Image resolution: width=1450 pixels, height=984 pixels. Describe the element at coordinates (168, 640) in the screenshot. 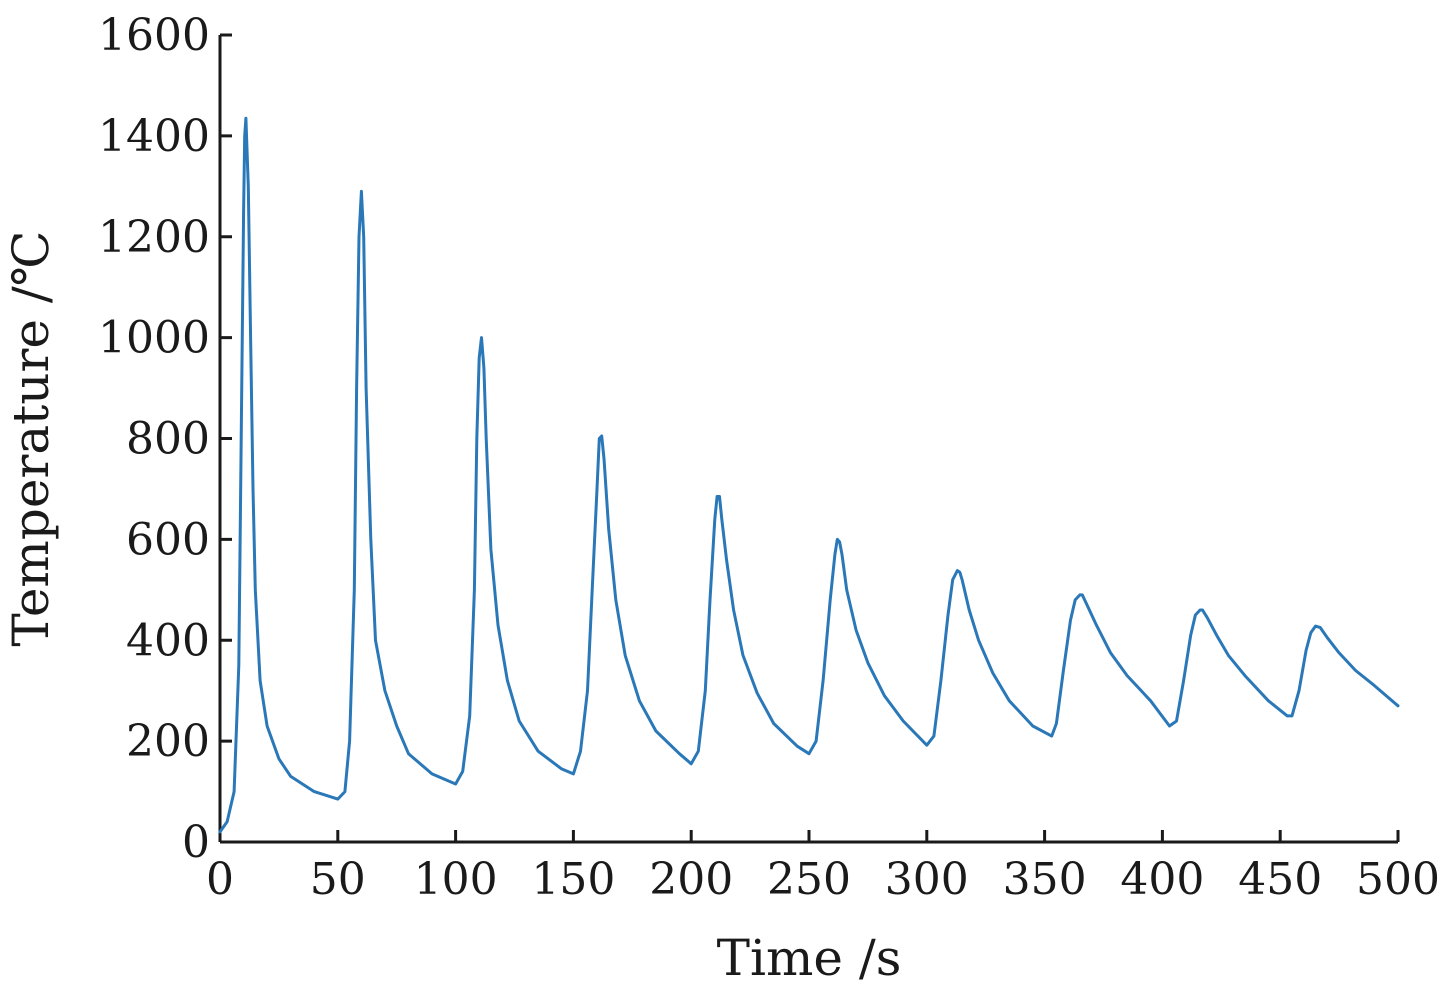

I see `y-tick-label: 400` at that location.